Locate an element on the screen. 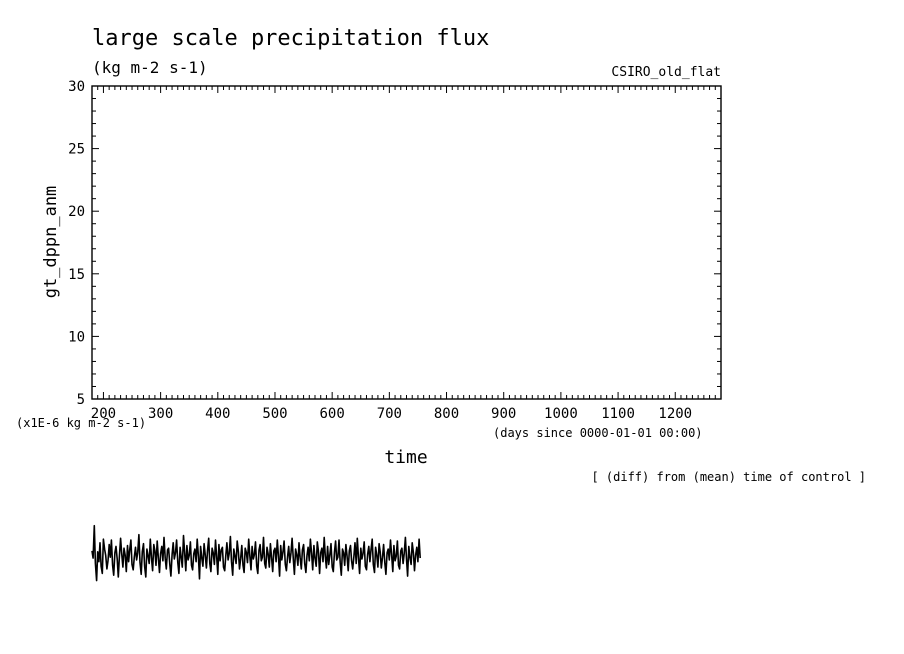 This screenshot has width=904, height=654. y-tick-label: 30 is located at coordinates (76, 87).